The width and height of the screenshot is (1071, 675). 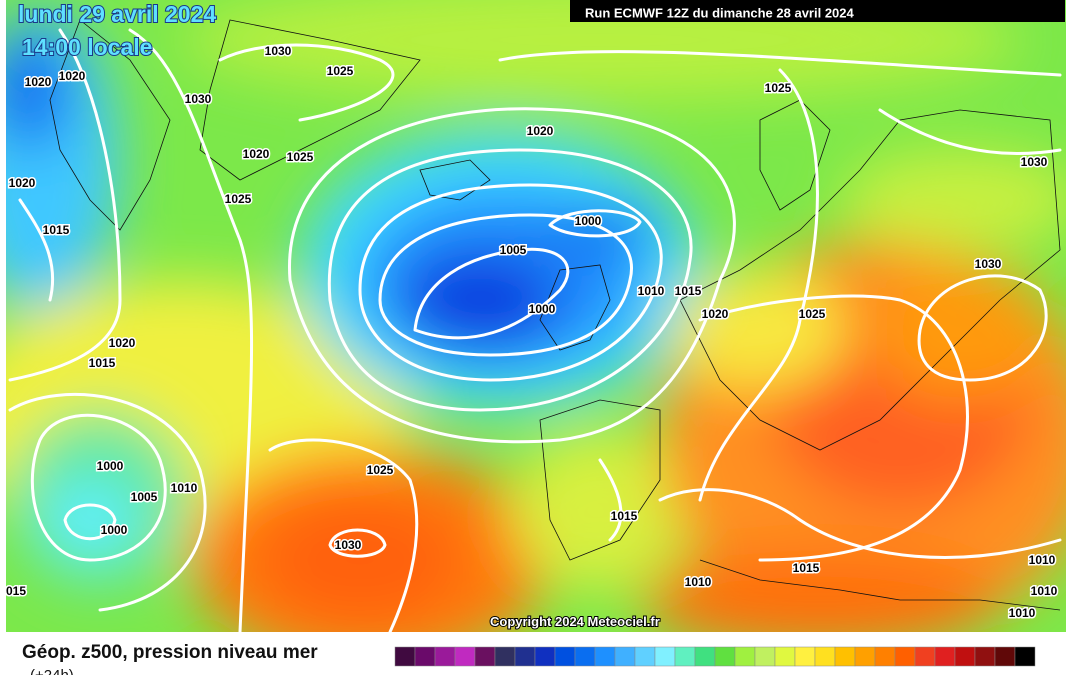 I want to click on run-banner, so click(x=817, y=11).